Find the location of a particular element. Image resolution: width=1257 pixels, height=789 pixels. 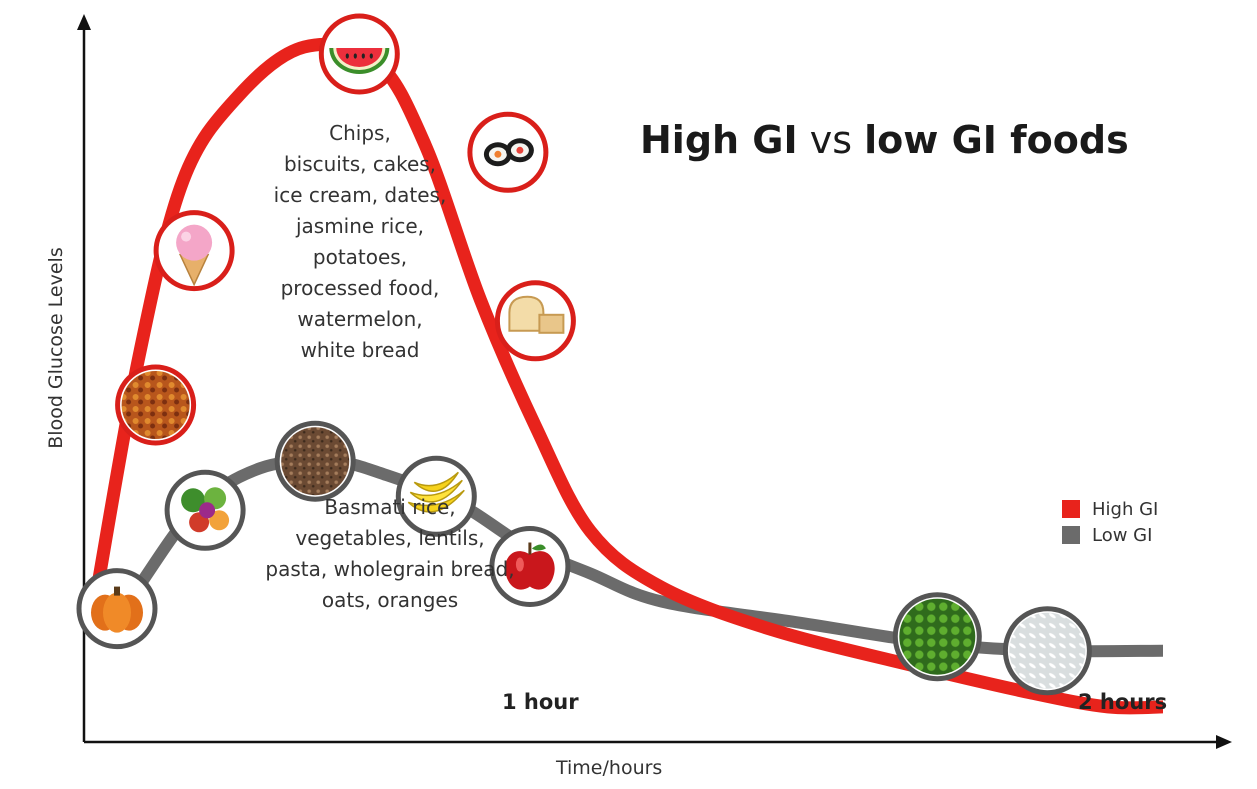

legend-swatch-high-gi is located at coordinates (1071, 509).